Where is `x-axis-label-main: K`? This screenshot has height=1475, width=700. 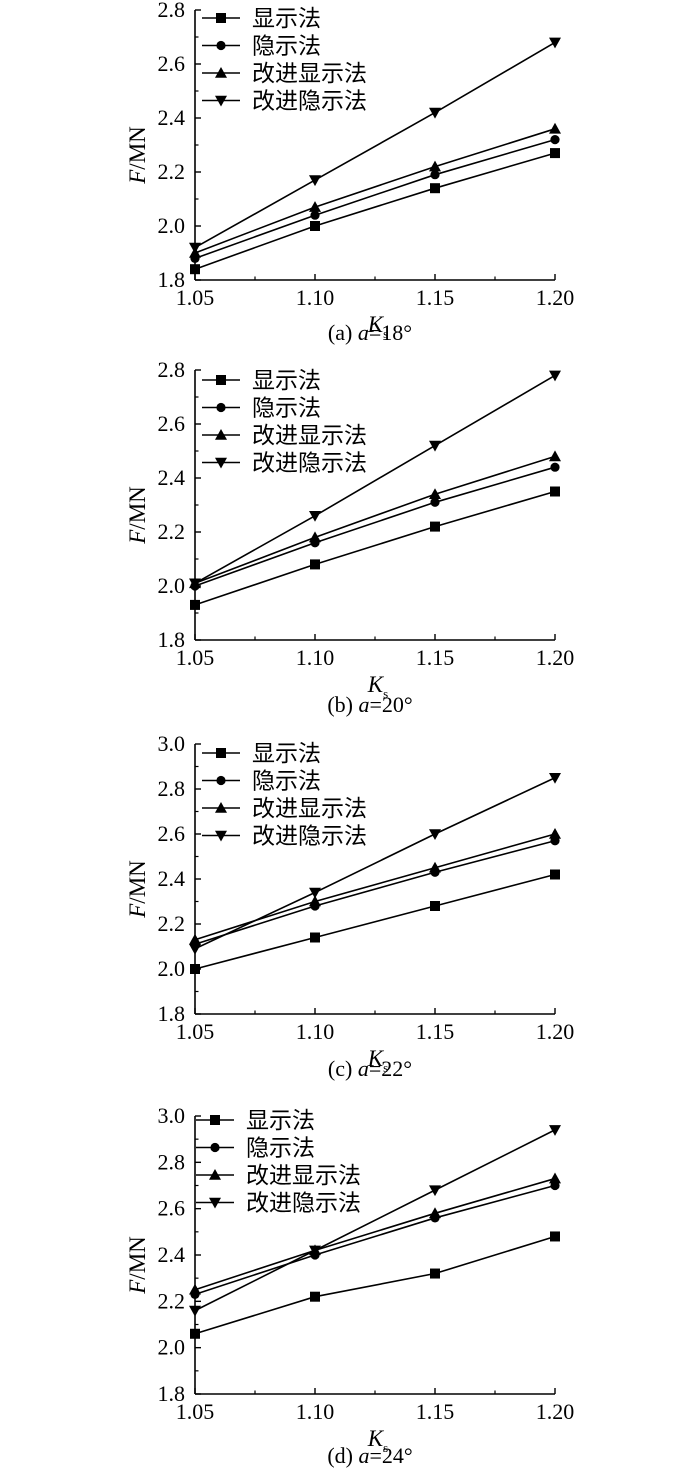
x-axis-label-main: K is located at coordinates (376, 684).